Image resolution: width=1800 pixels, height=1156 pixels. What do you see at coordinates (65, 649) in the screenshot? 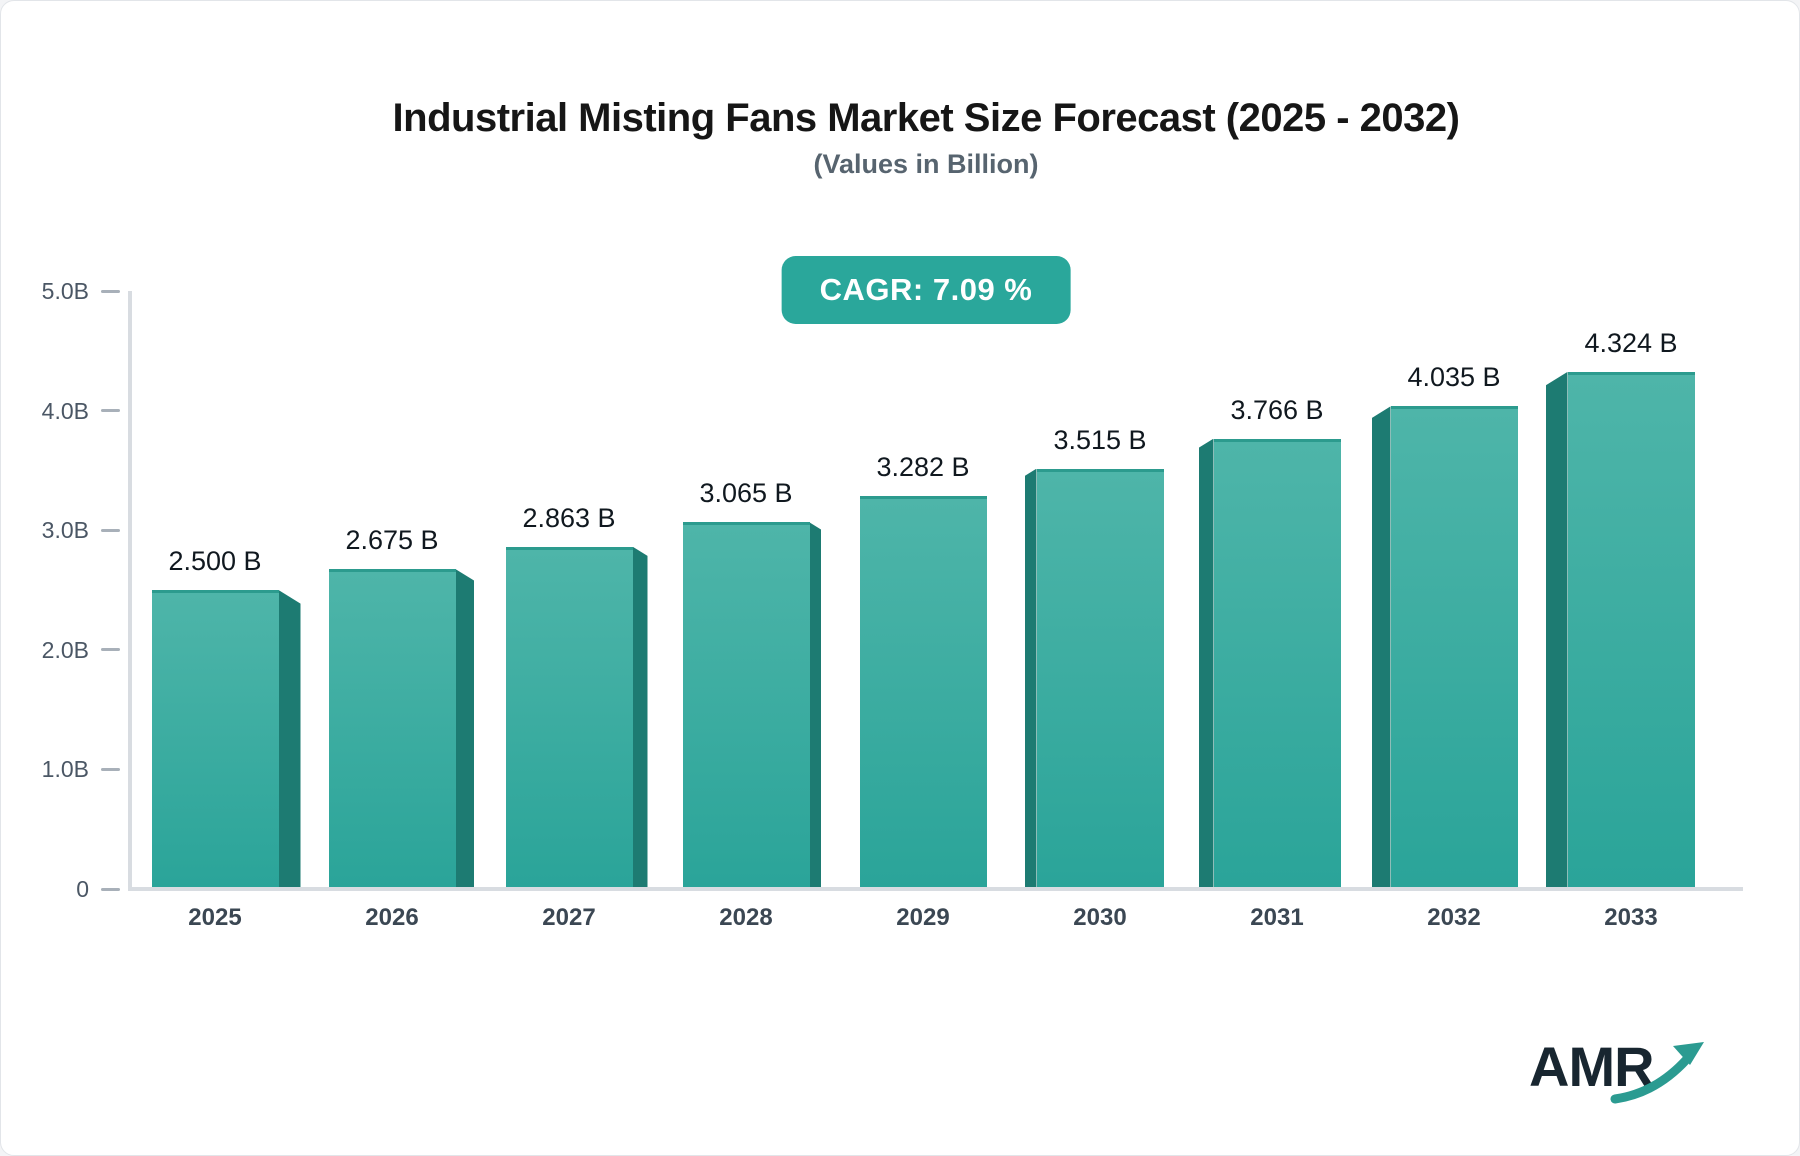
I see `y-axis-label: 2.0B` at bounding box center [65, 649].